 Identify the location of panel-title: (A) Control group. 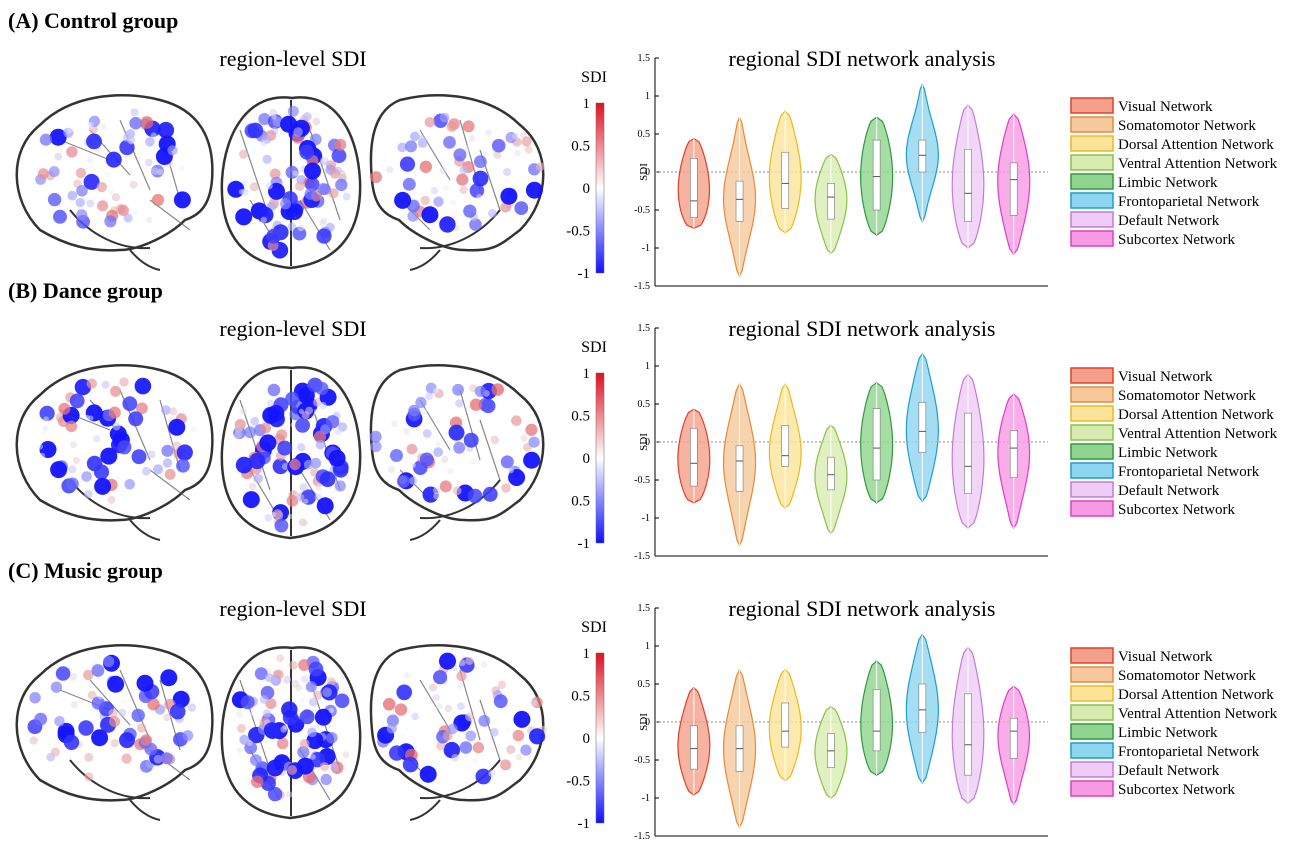
(93, 20).